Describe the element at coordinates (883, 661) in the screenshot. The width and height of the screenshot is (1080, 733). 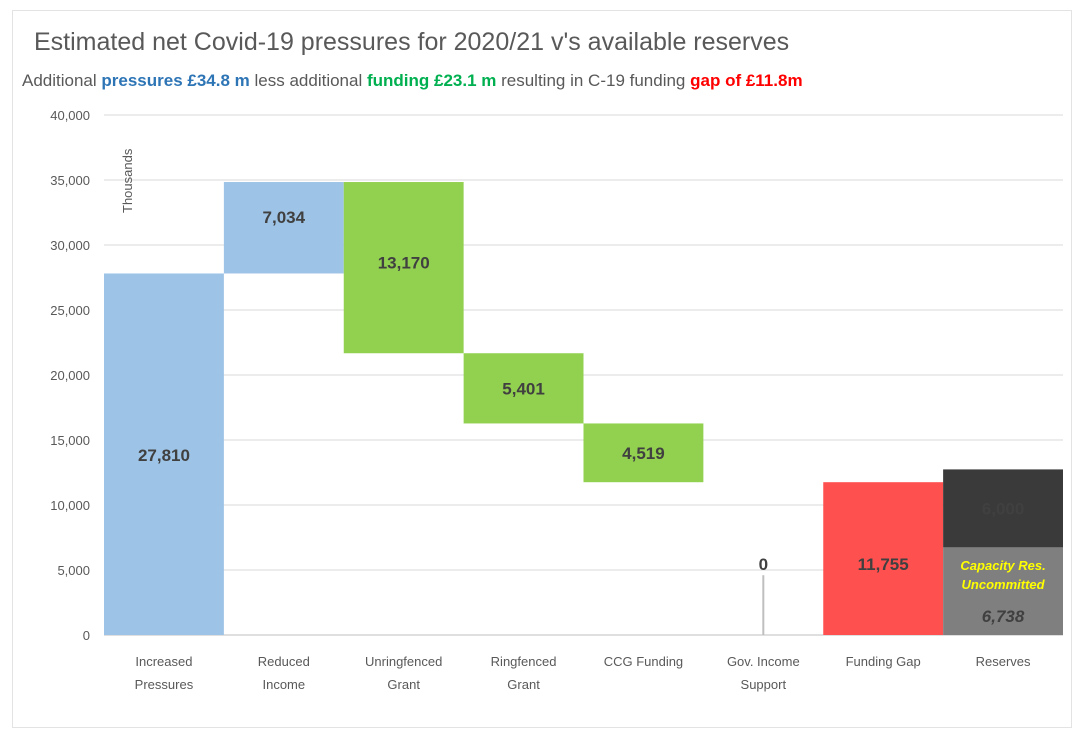
I see `x-category-label: Funding Gap` at that location.